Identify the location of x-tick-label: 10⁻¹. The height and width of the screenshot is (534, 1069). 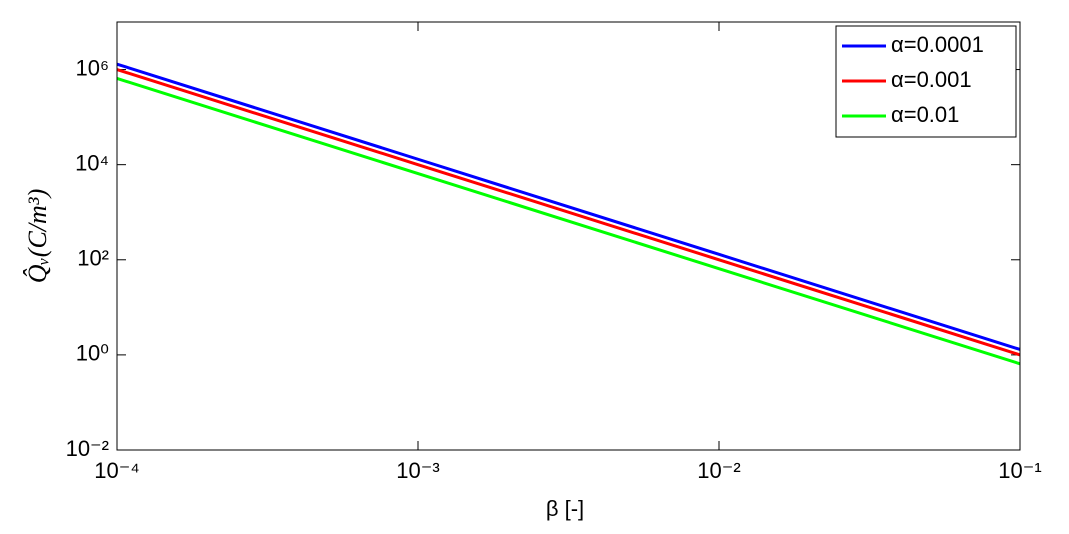
(1019, 470).